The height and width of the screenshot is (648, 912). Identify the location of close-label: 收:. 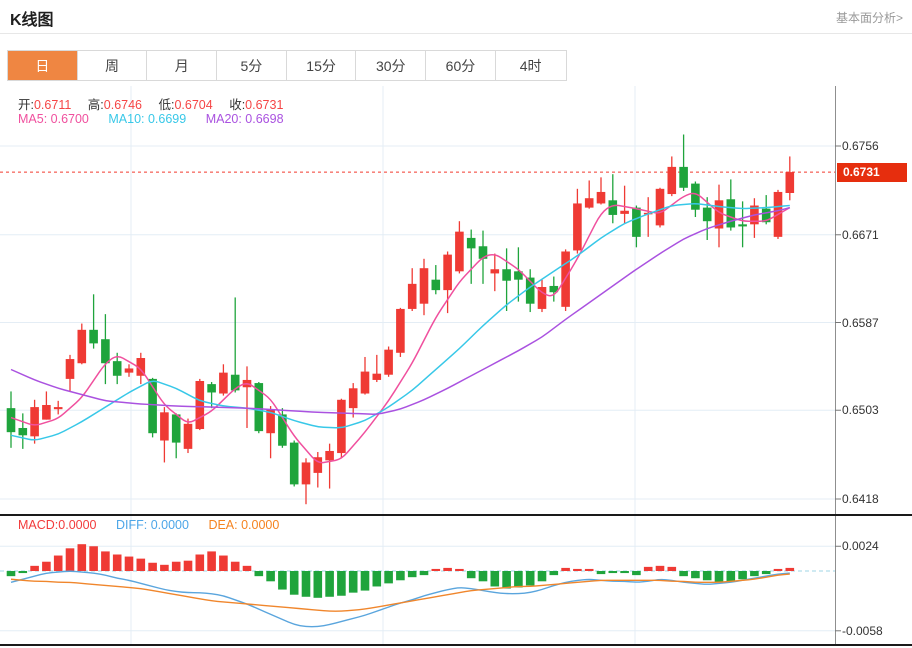
(237, 105).